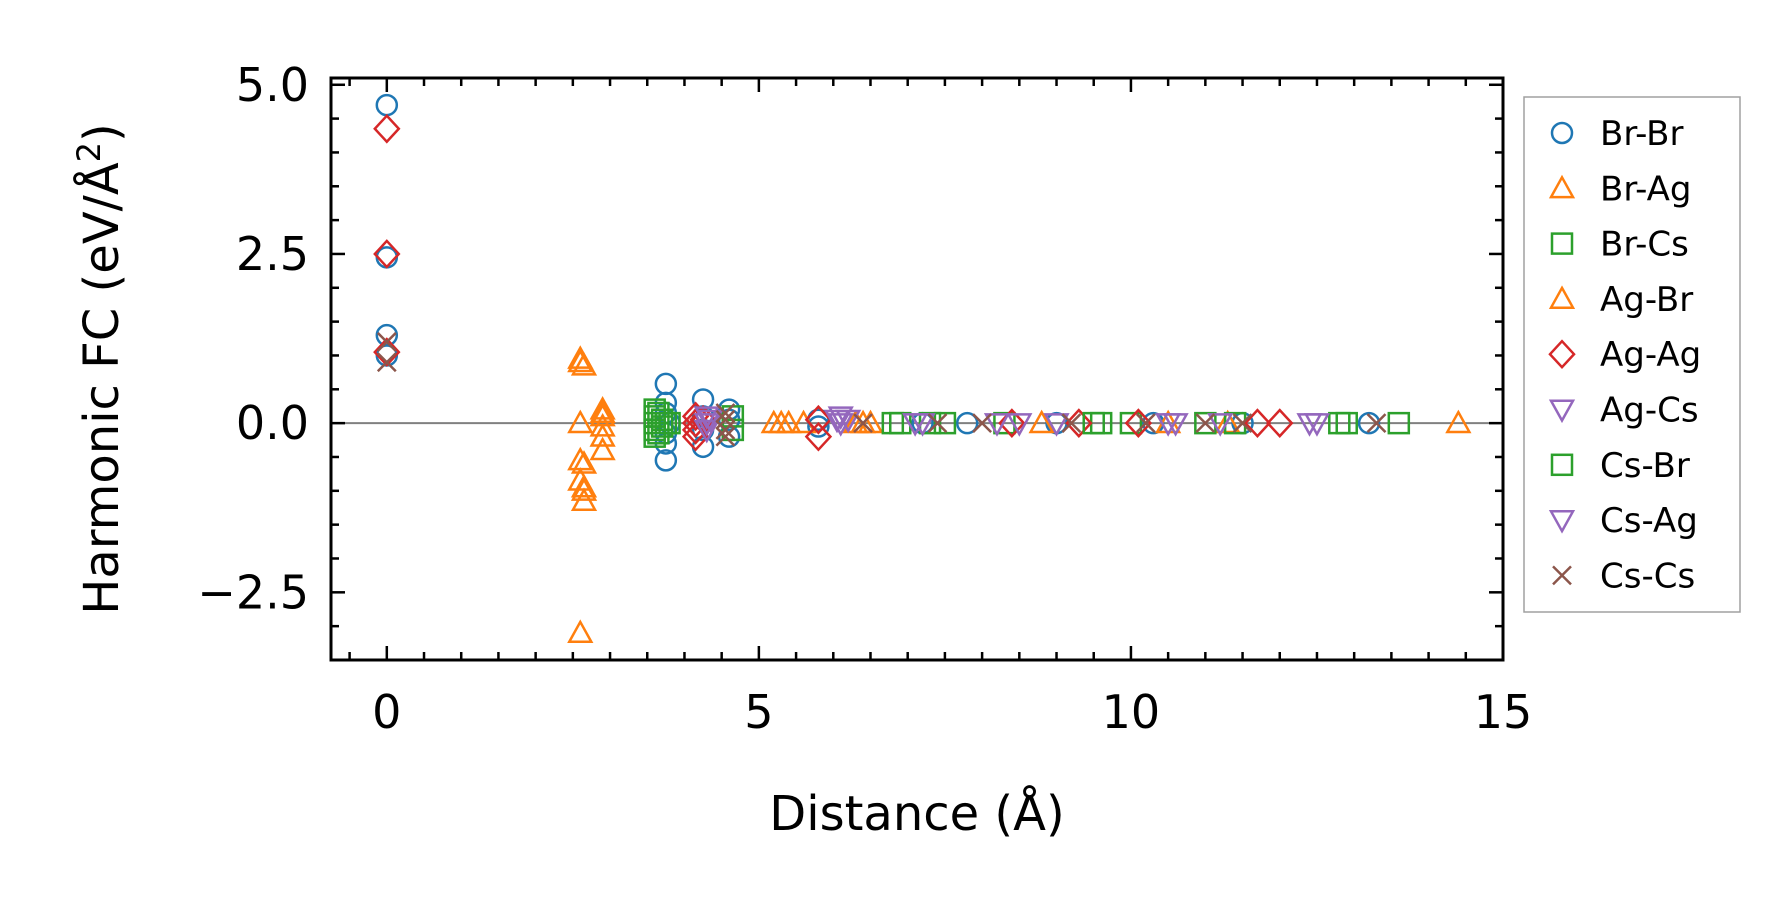 This screenshot has width=1789, height=899. What do you see at coordinates (1562, 186) in the screenshot?
I see `legend-marker-br-ag` at bounding box center [1562, 186].